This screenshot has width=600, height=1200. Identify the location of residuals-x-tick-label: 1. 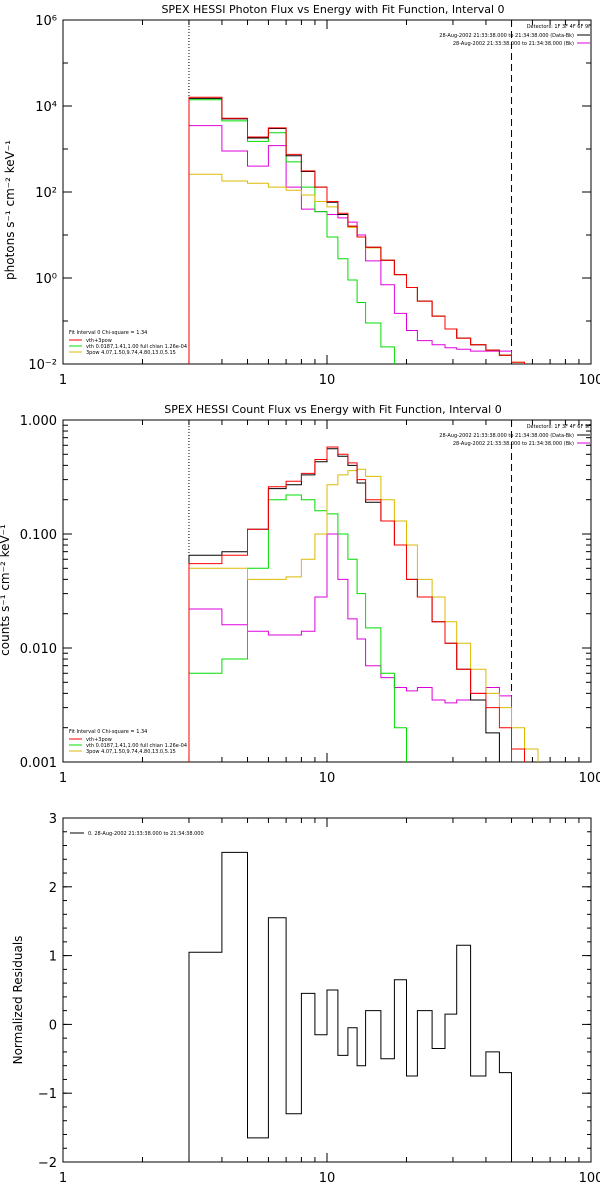
(63, 1178).